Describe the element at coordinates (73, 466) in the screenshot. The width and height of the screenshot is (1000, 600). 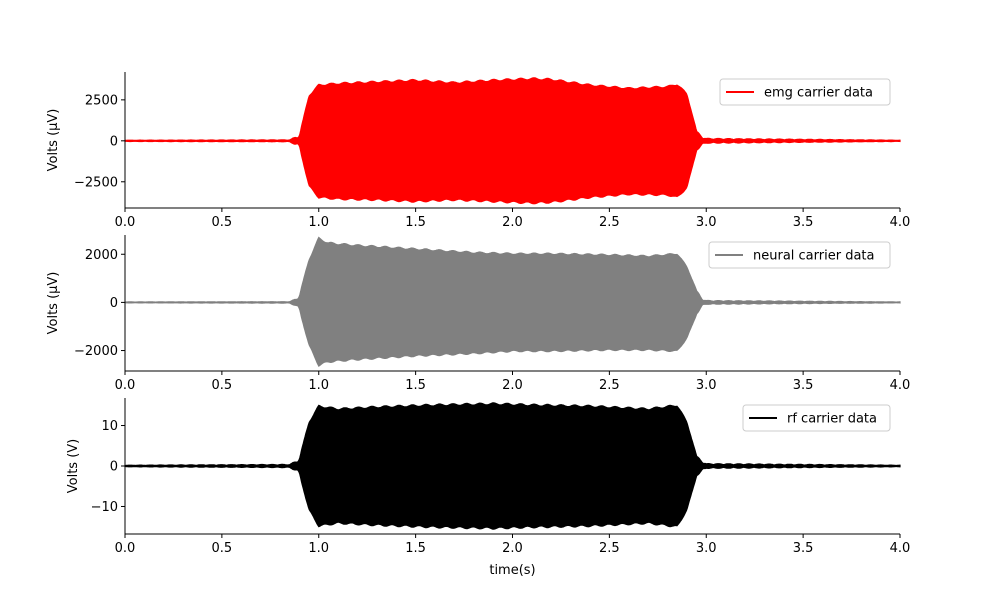
I see `y-axis-label: Volts (V)` at that location.